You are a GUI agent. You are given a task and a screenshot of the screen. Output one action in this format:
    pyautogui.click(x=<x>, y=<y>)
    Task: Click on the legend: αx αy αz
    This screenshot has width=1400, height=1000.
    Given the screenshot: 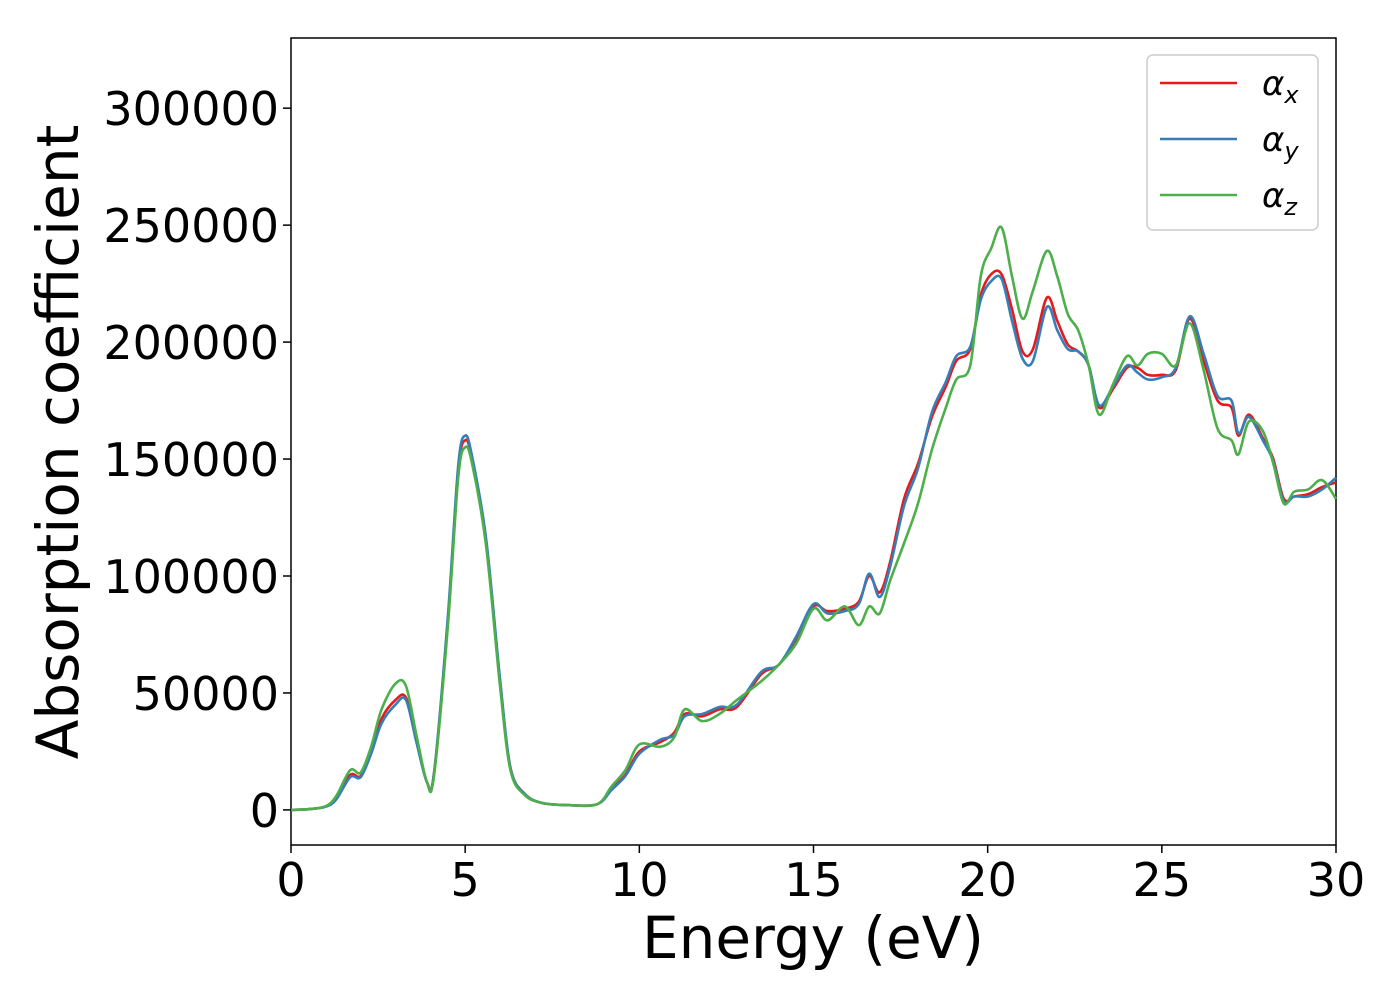 What is the action you would take?
    pyautogui.click(x=1232, y=142)
    